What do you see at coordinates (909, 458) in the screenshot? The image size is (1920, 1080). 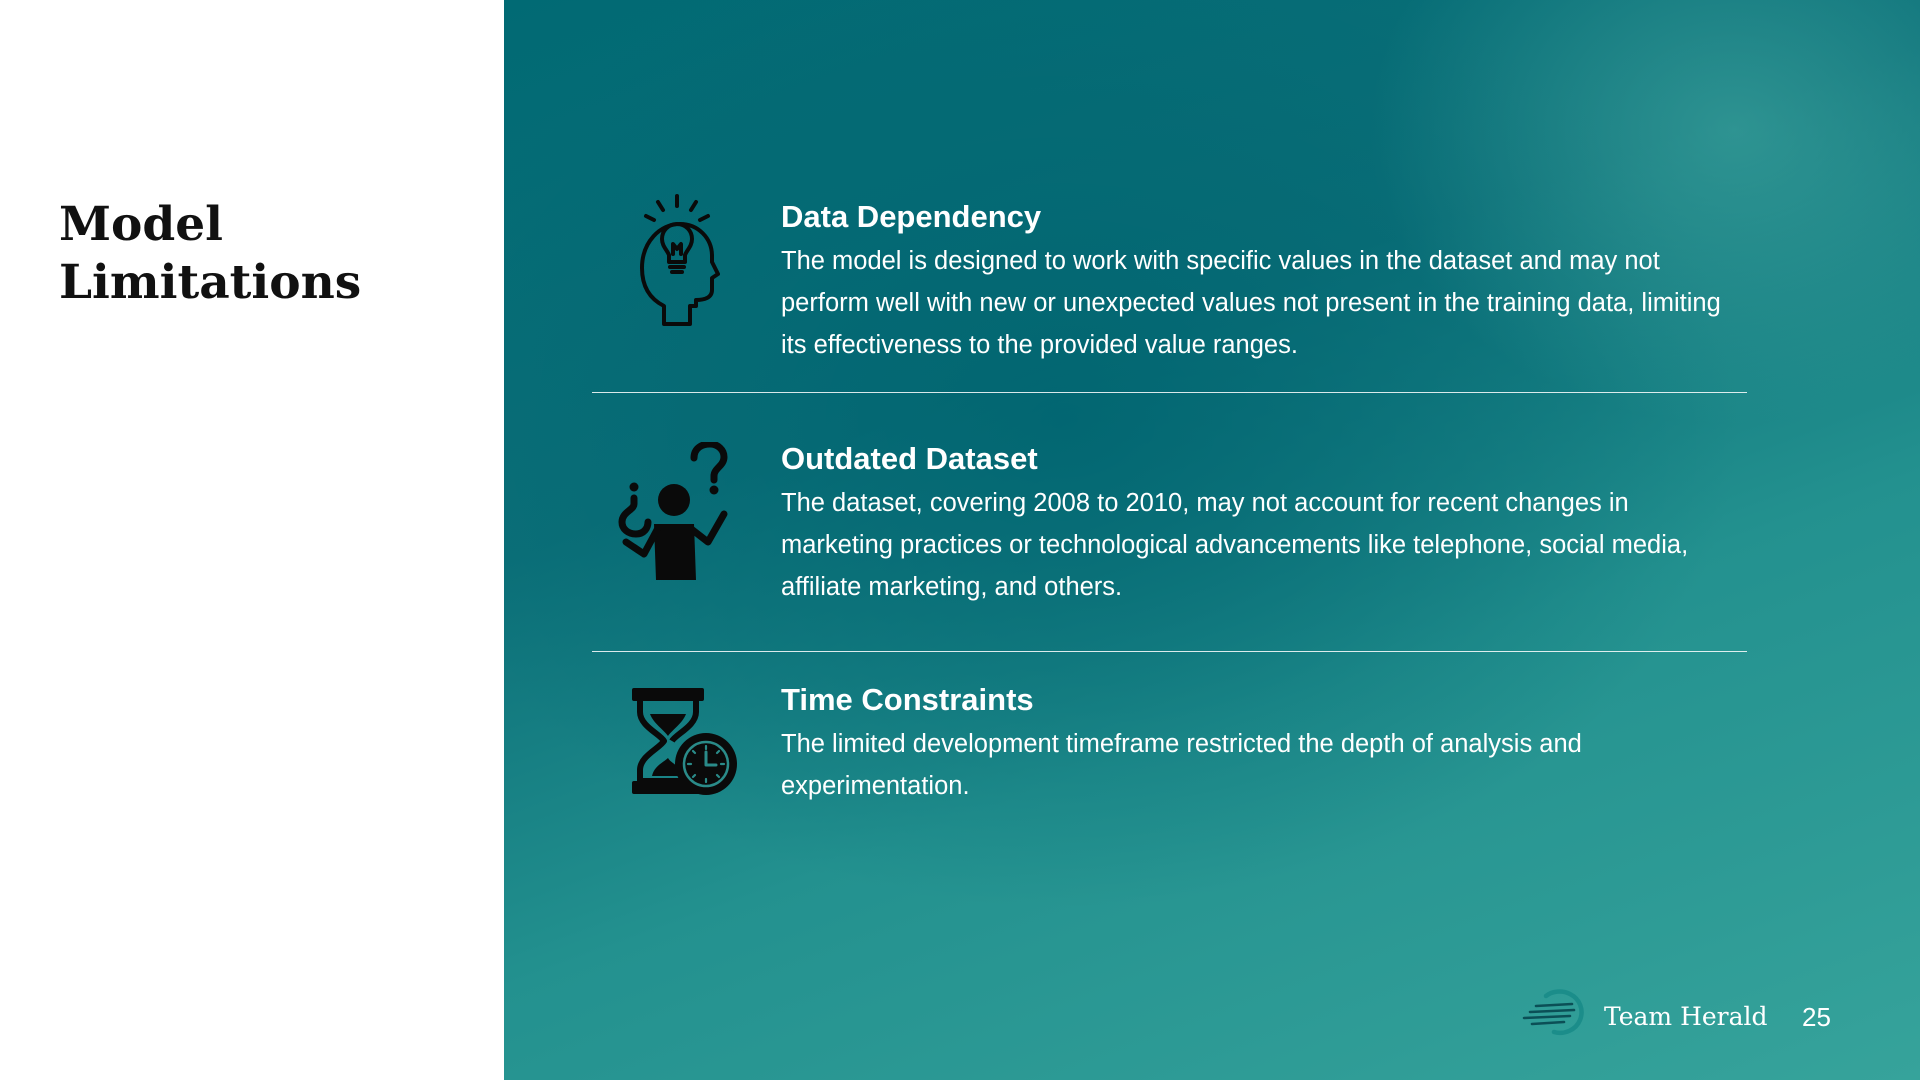 I see `item-heading: Outdated Dataset` at bounding box center [909, 458].